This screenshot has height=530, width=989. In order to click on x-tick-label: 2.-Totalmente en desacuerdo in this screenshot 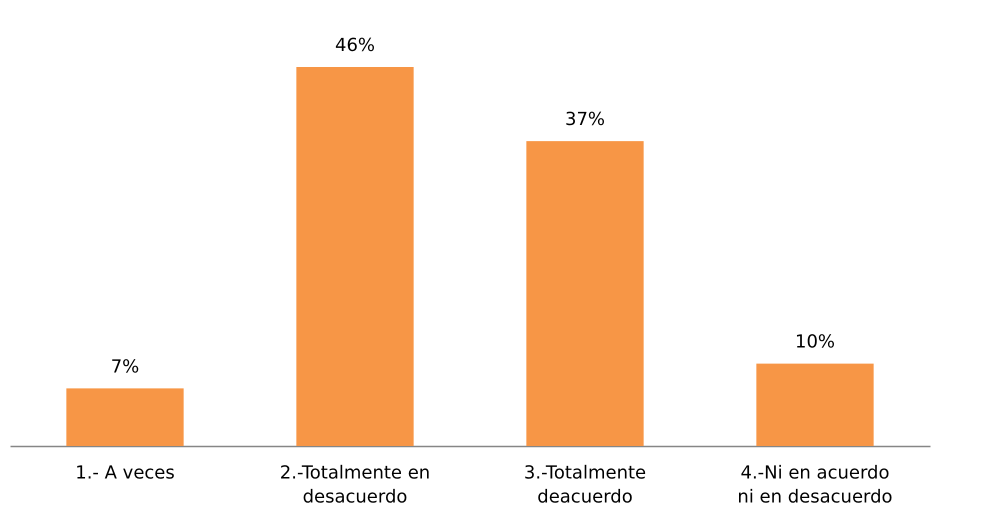, I will do `click(355, 485)`.